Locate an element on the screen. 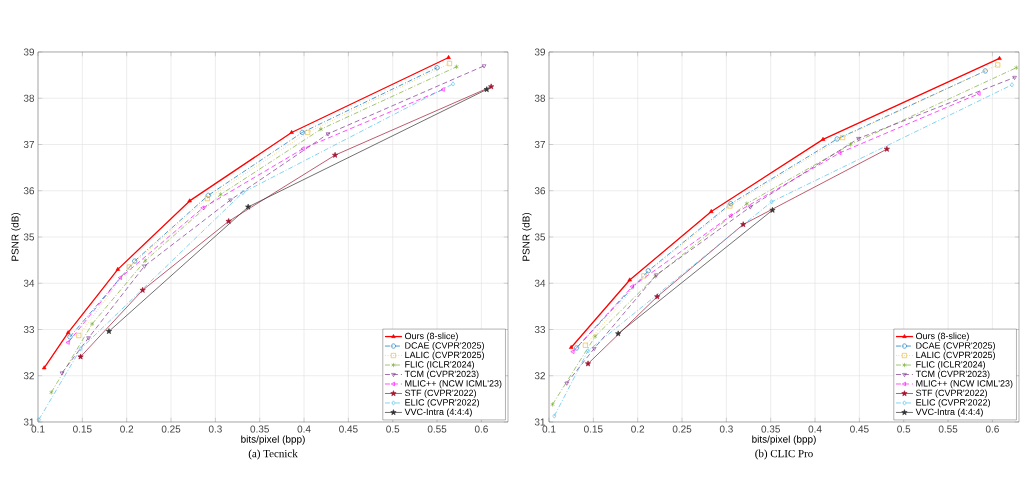 Image resolution: width=1021 pixels, height=486 pixels. x-tick-label: 0.25 is located at coordinates (171, 429).